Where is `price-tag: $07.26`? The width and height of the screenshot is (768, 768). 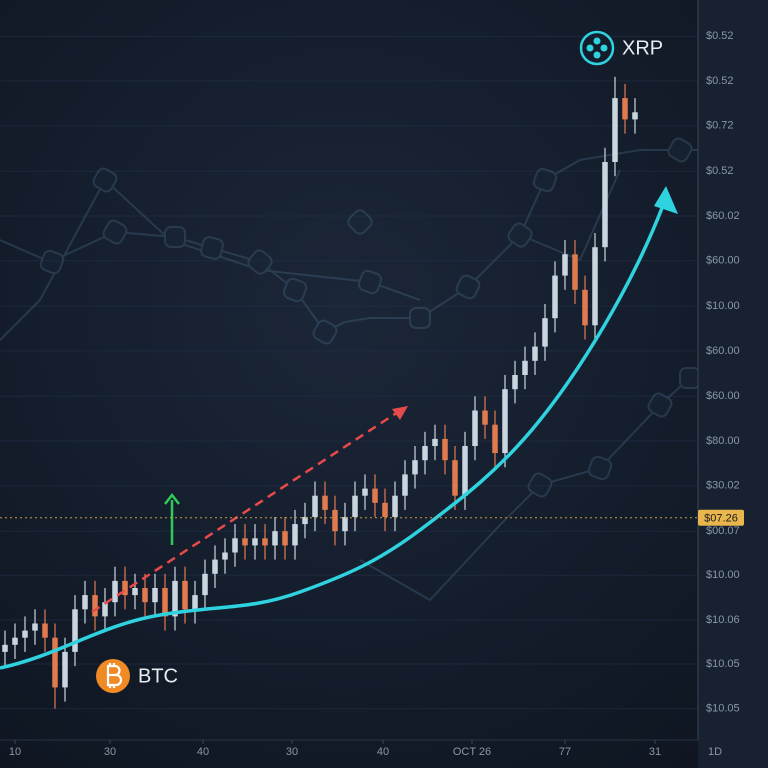
price-tag: $07.26 is located at coordinates (721, 519).